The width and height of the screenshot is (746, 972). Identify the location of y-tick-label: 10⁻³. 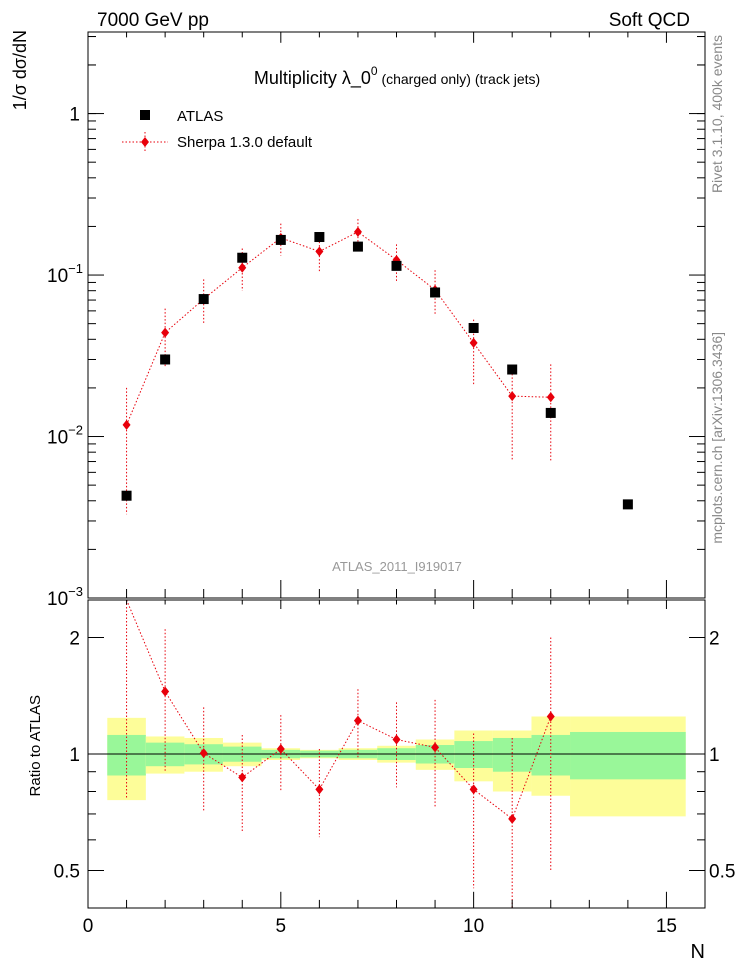
(65, 597).